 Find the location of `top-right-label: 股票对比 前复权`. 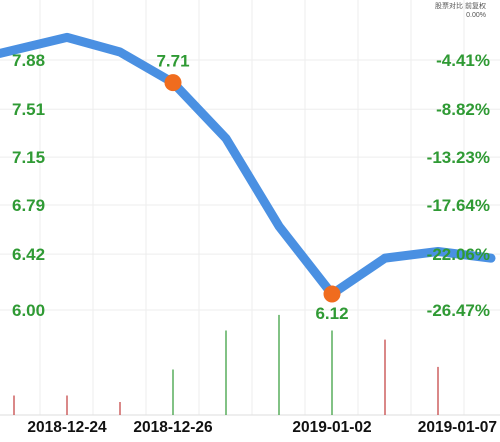

top-right-label: 股票对比 前复权 is located at coordinates (460, 5).